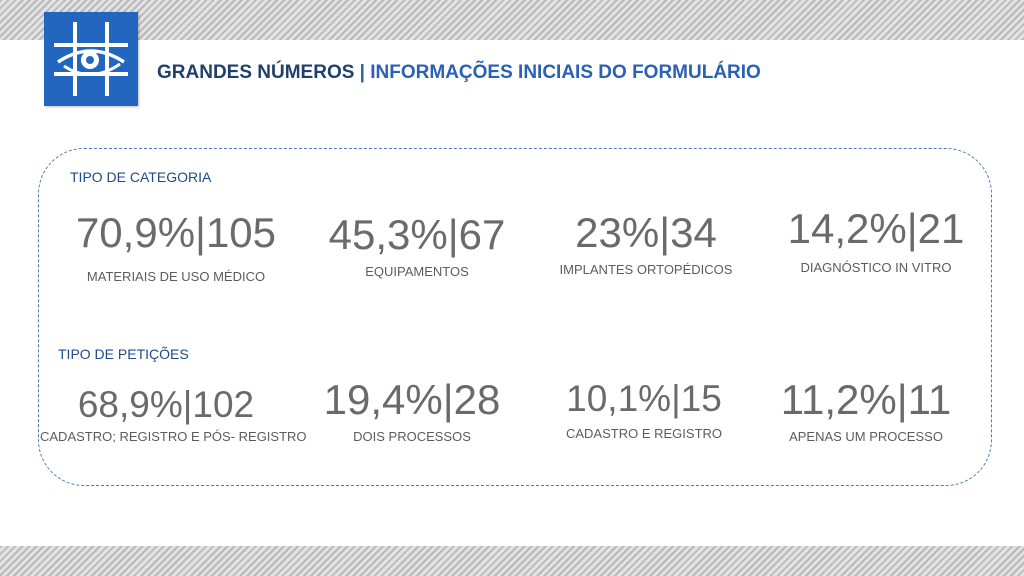  I want to click on title-sub: INFORMAÇÕES INICIAIS DO FORMULÁRIO, so click(565, 72).